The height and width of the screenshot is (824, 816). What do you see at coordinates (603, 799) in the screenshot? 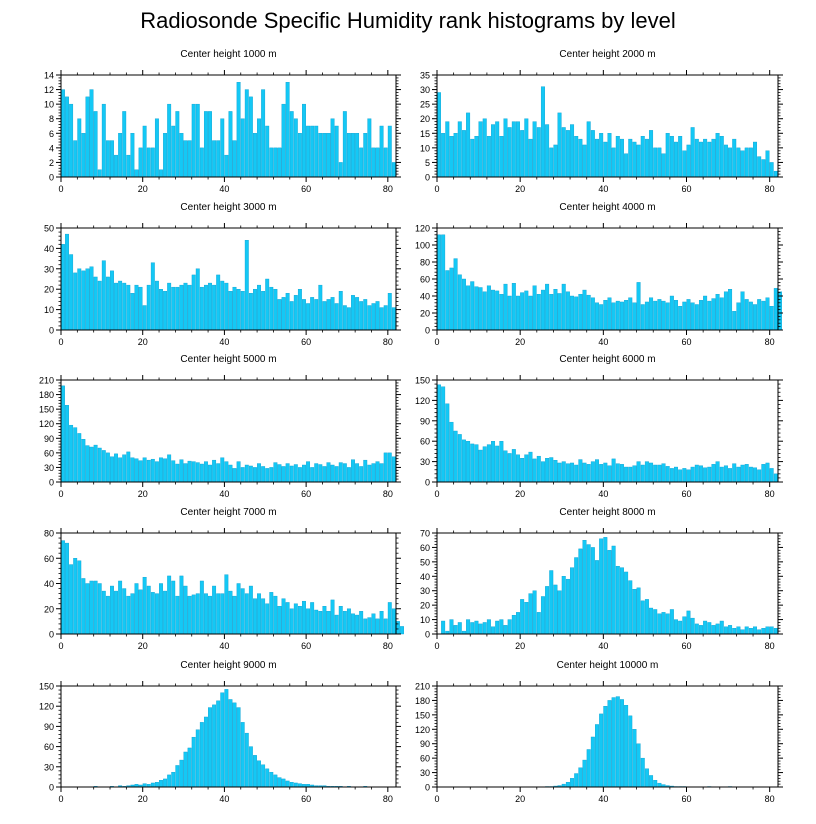
I see `x-tick-label: 40` at bounding box center [603, 799].